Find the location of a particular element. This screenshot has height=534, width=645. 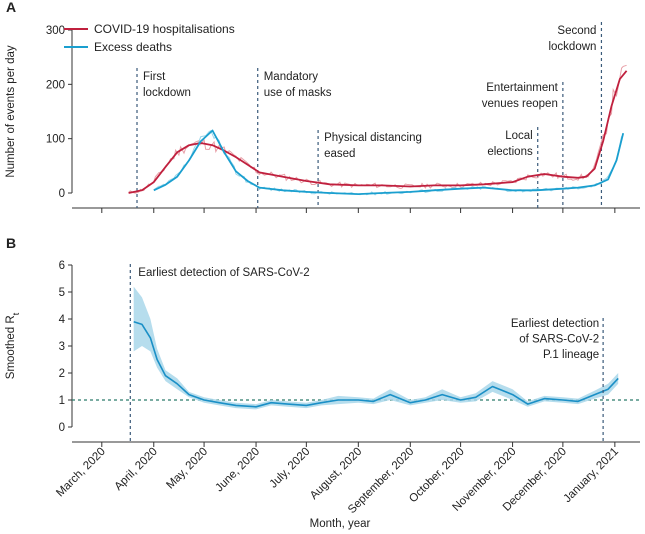

event-label-line: of SARS-CoV-2 is located at coordinates (559, 340).